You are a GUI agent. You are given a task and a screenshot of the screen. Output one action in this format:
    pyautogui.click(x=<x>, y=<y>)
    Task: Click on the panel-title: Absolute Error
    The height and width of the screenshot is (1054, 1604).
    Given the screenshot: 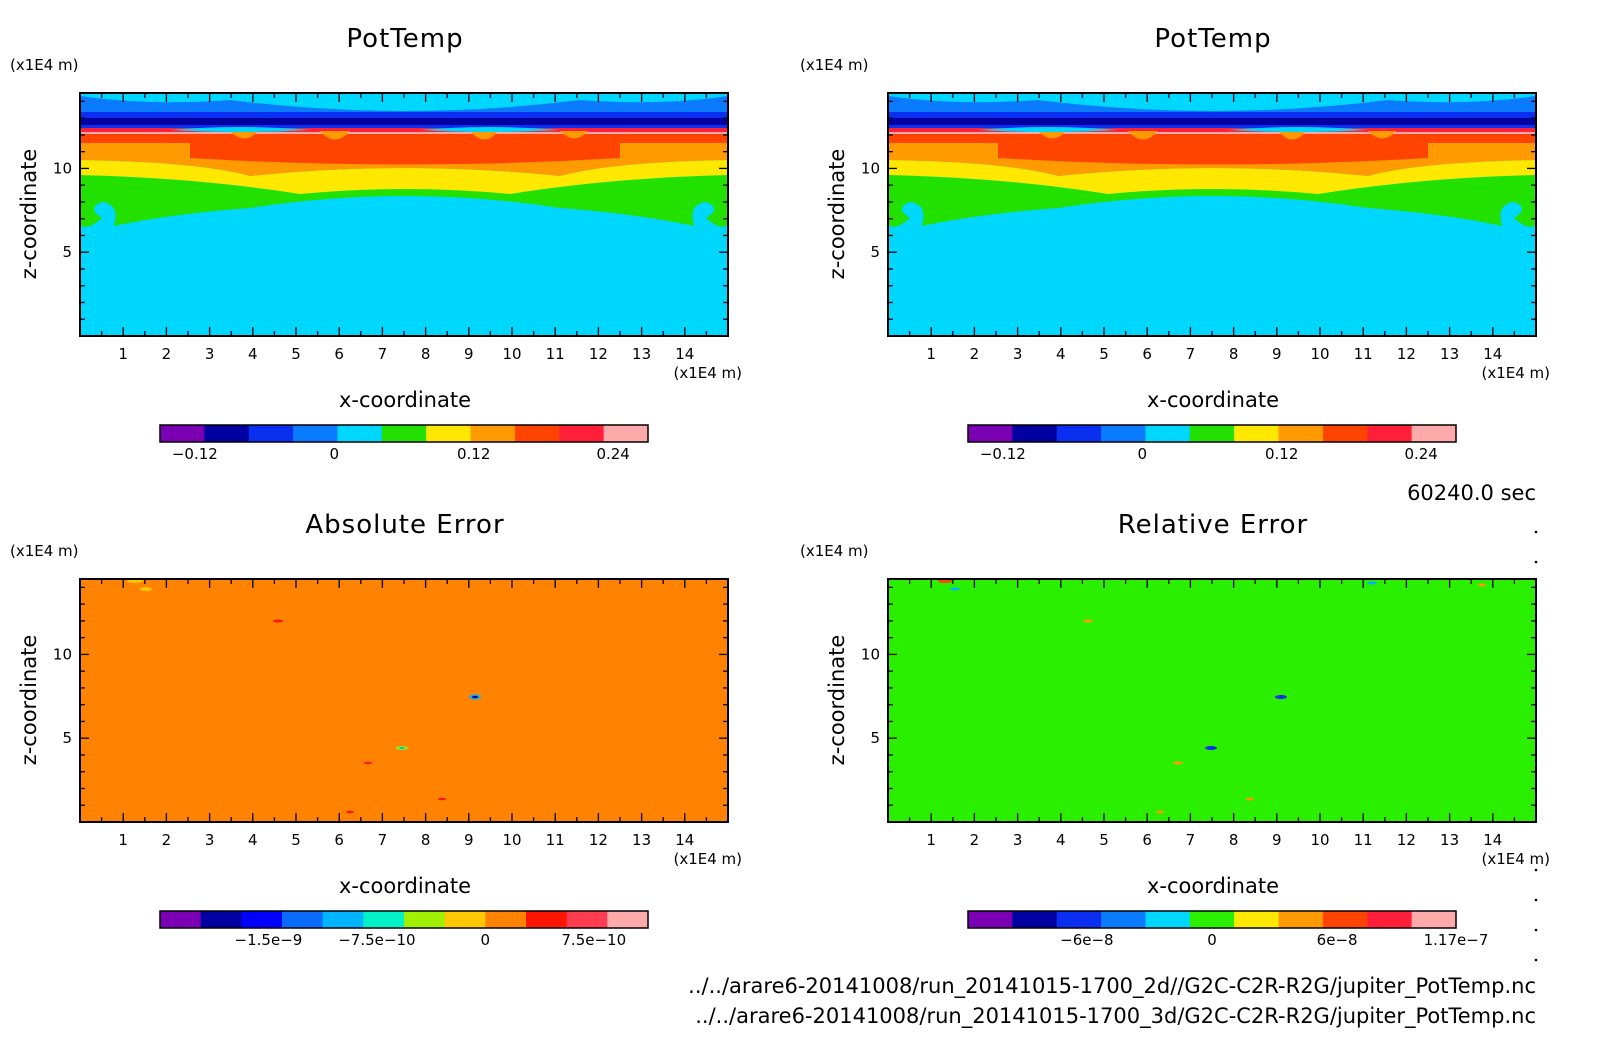 What is the action you would take?
    pyautogui.click(x=404, y=525)
    